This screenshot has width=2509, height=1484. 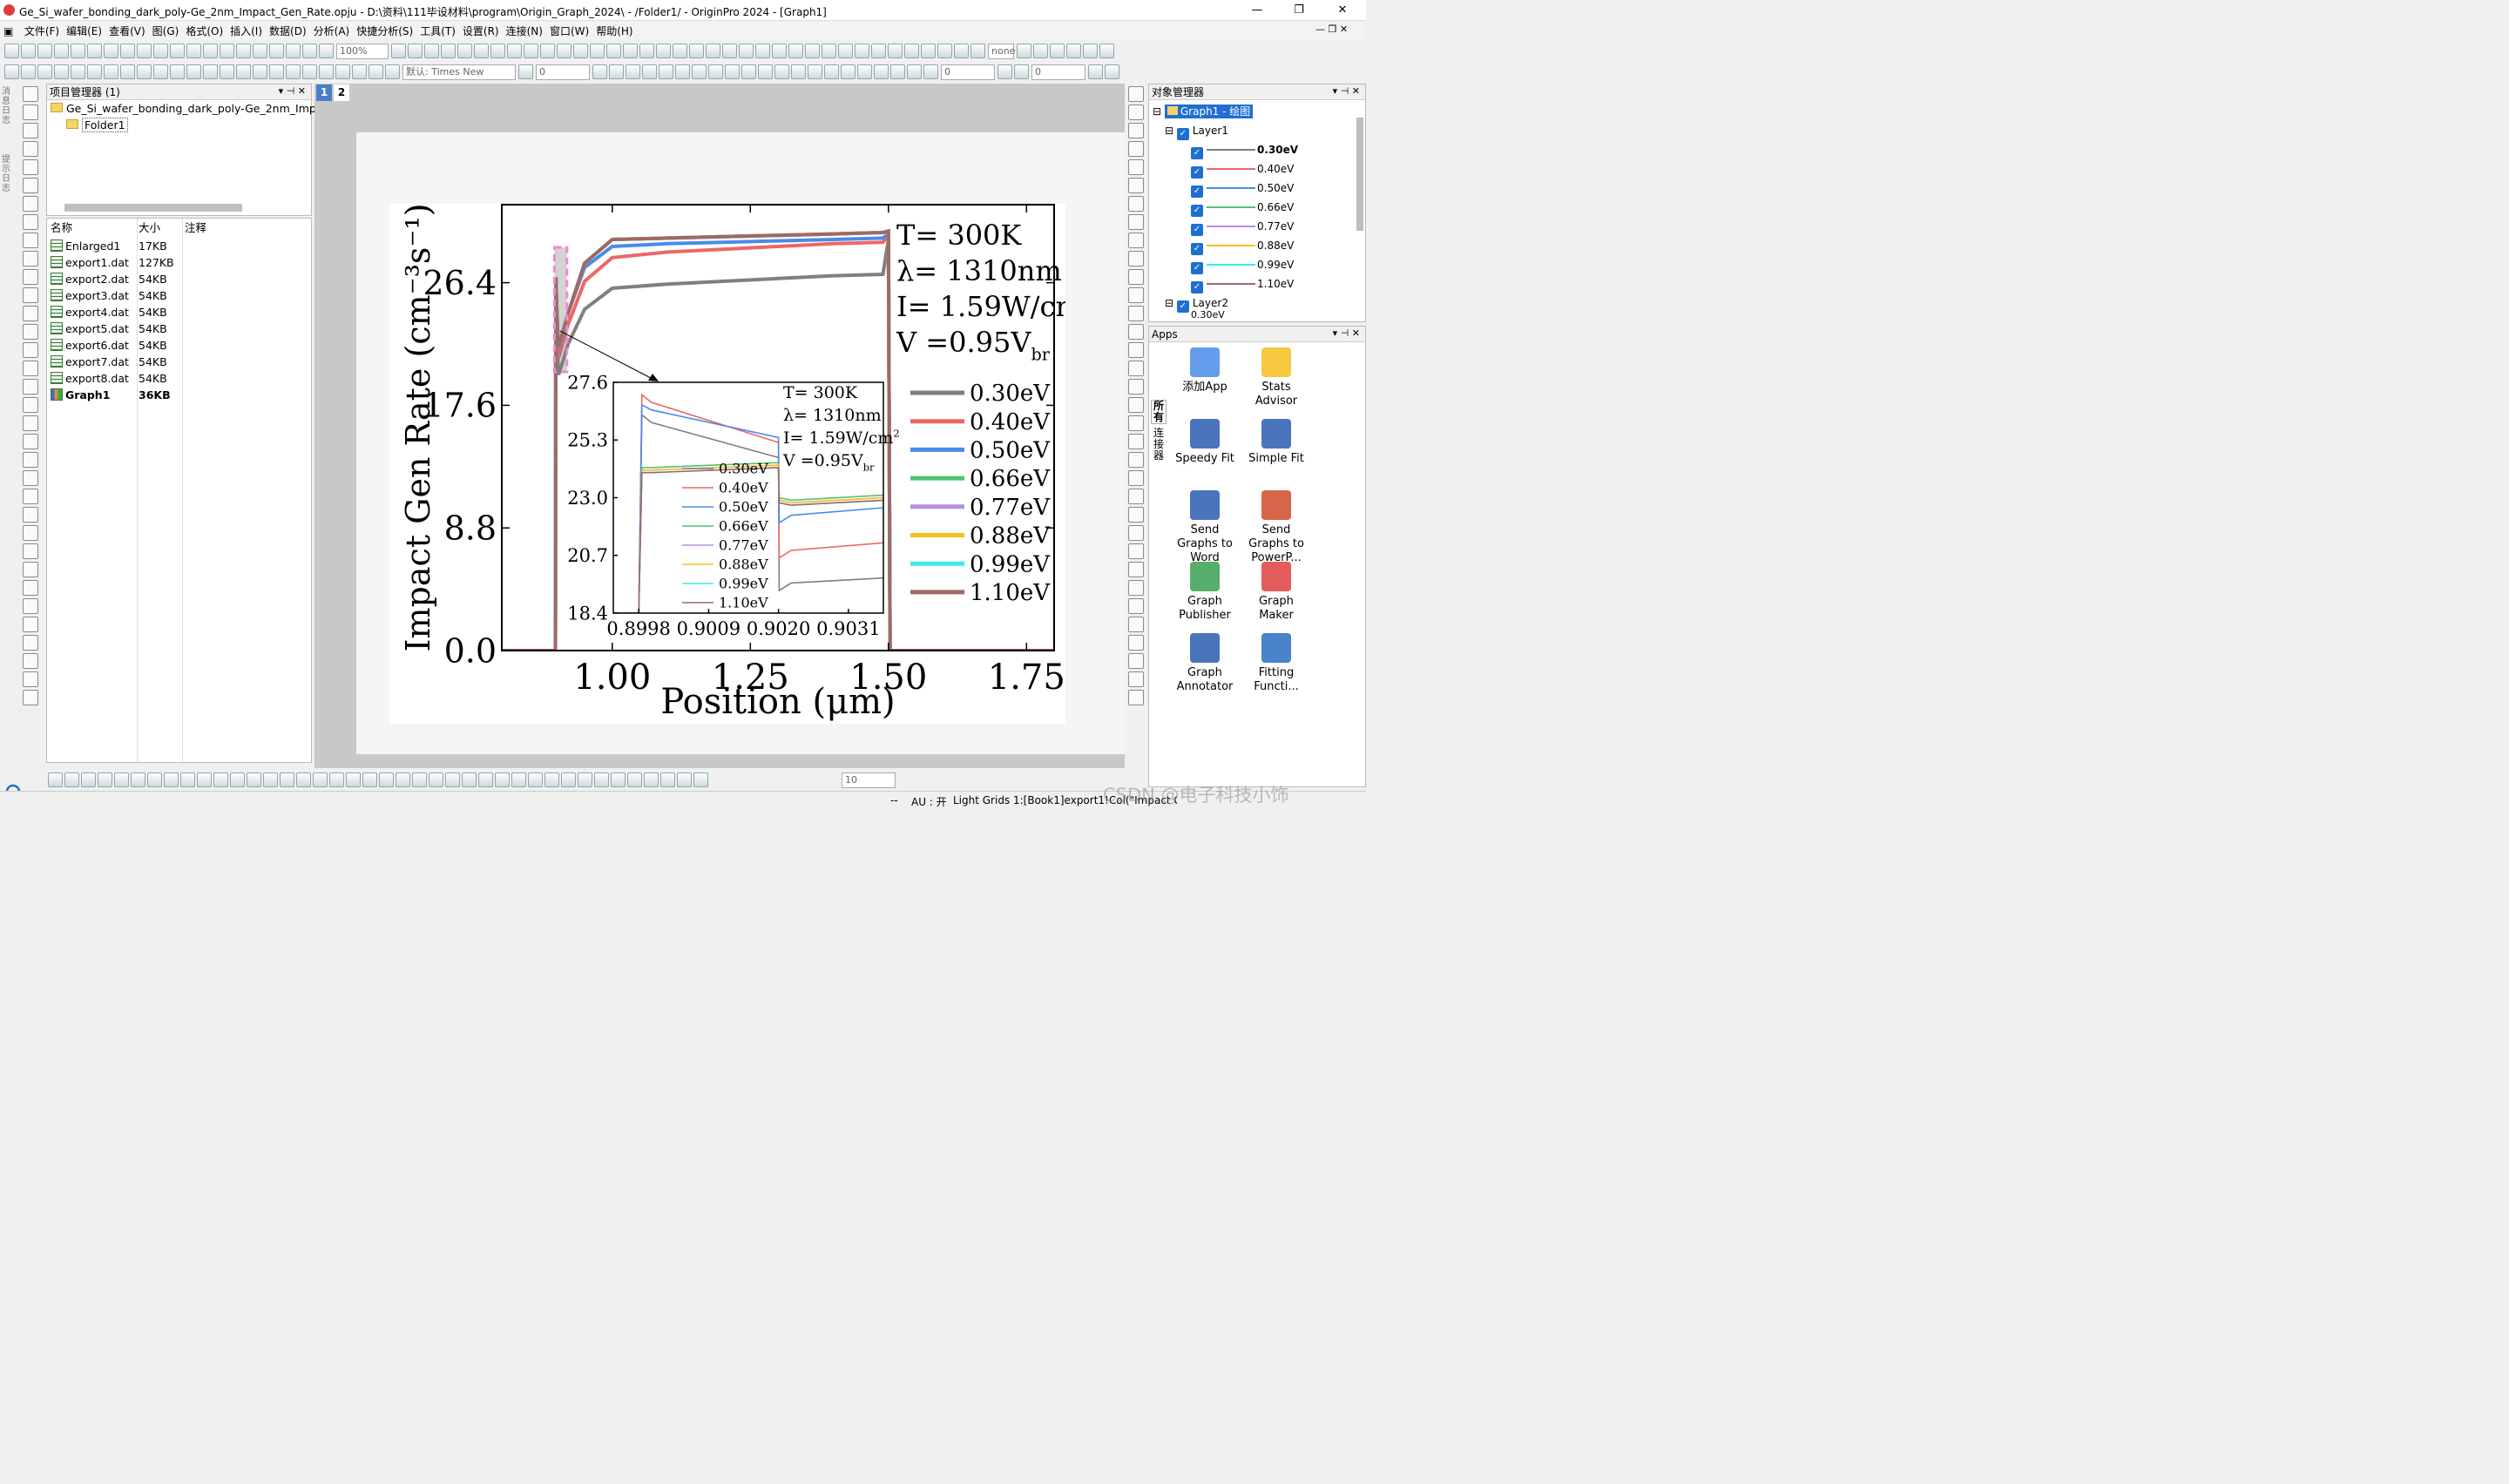 I want to click on menu-item-2: 查看(V), so click(x=127, y=31).